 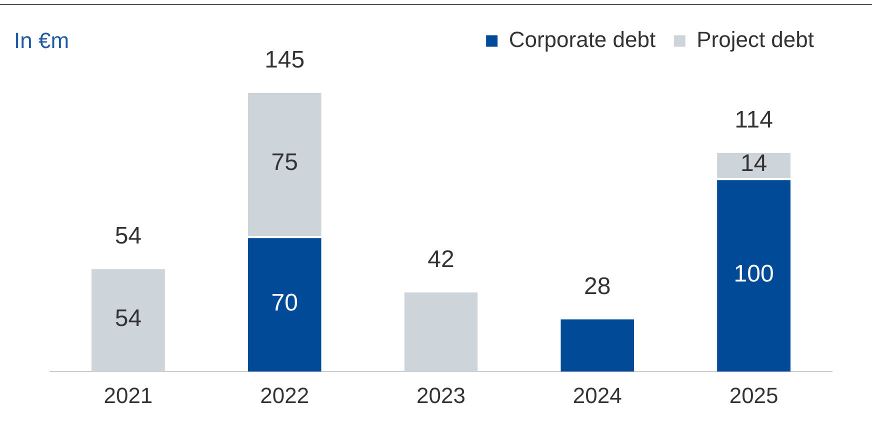 What do you see at coordinates (128, 236) in the screenshot?
I see `total-label: 54` at bounding box center [128, 236].